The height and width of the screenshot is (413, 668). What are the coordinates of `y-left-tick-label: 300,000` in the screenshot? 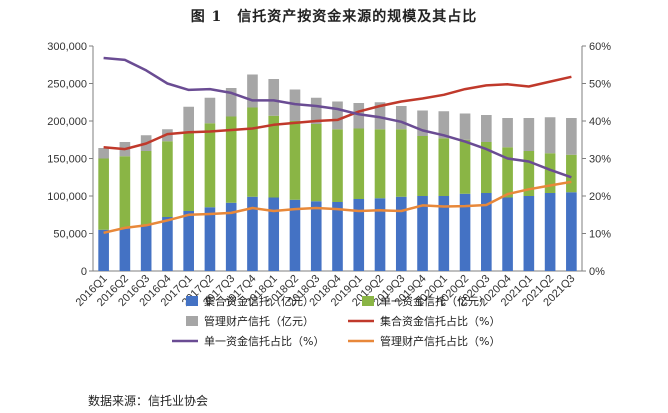 It's located at (67, 47).